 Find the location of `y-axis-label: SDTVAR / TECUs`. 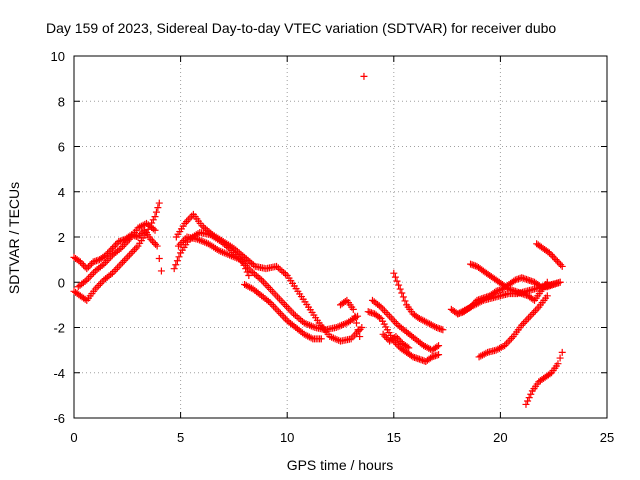

y-axis-label: SDTVAR / TECUs is located at coordinates (14, 238).